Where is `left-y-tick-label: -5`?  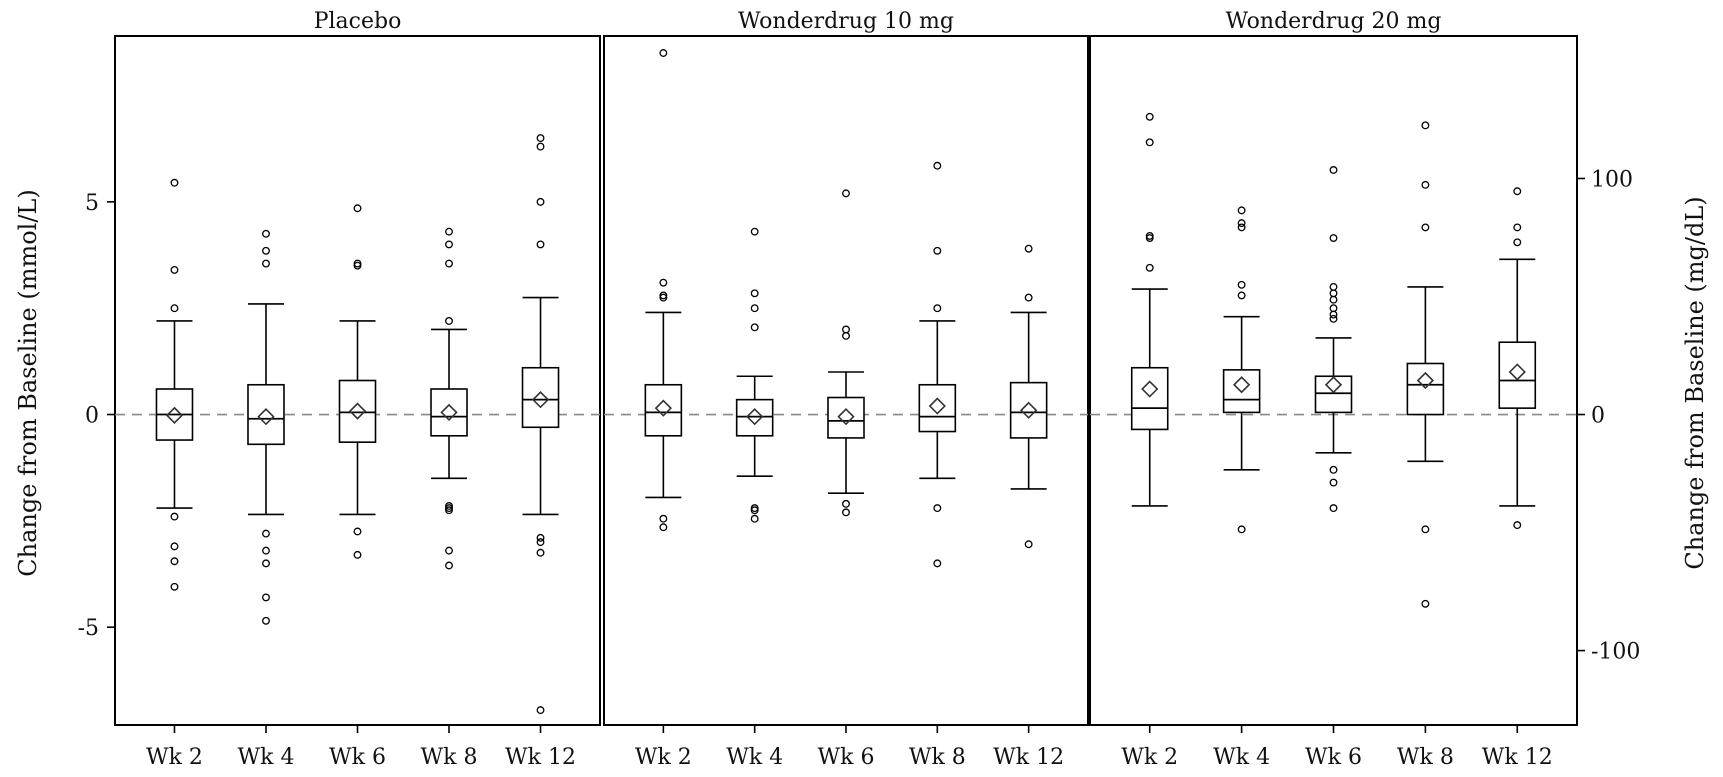 left-y-tick-label: -5 is located at coordinates (88, 628).